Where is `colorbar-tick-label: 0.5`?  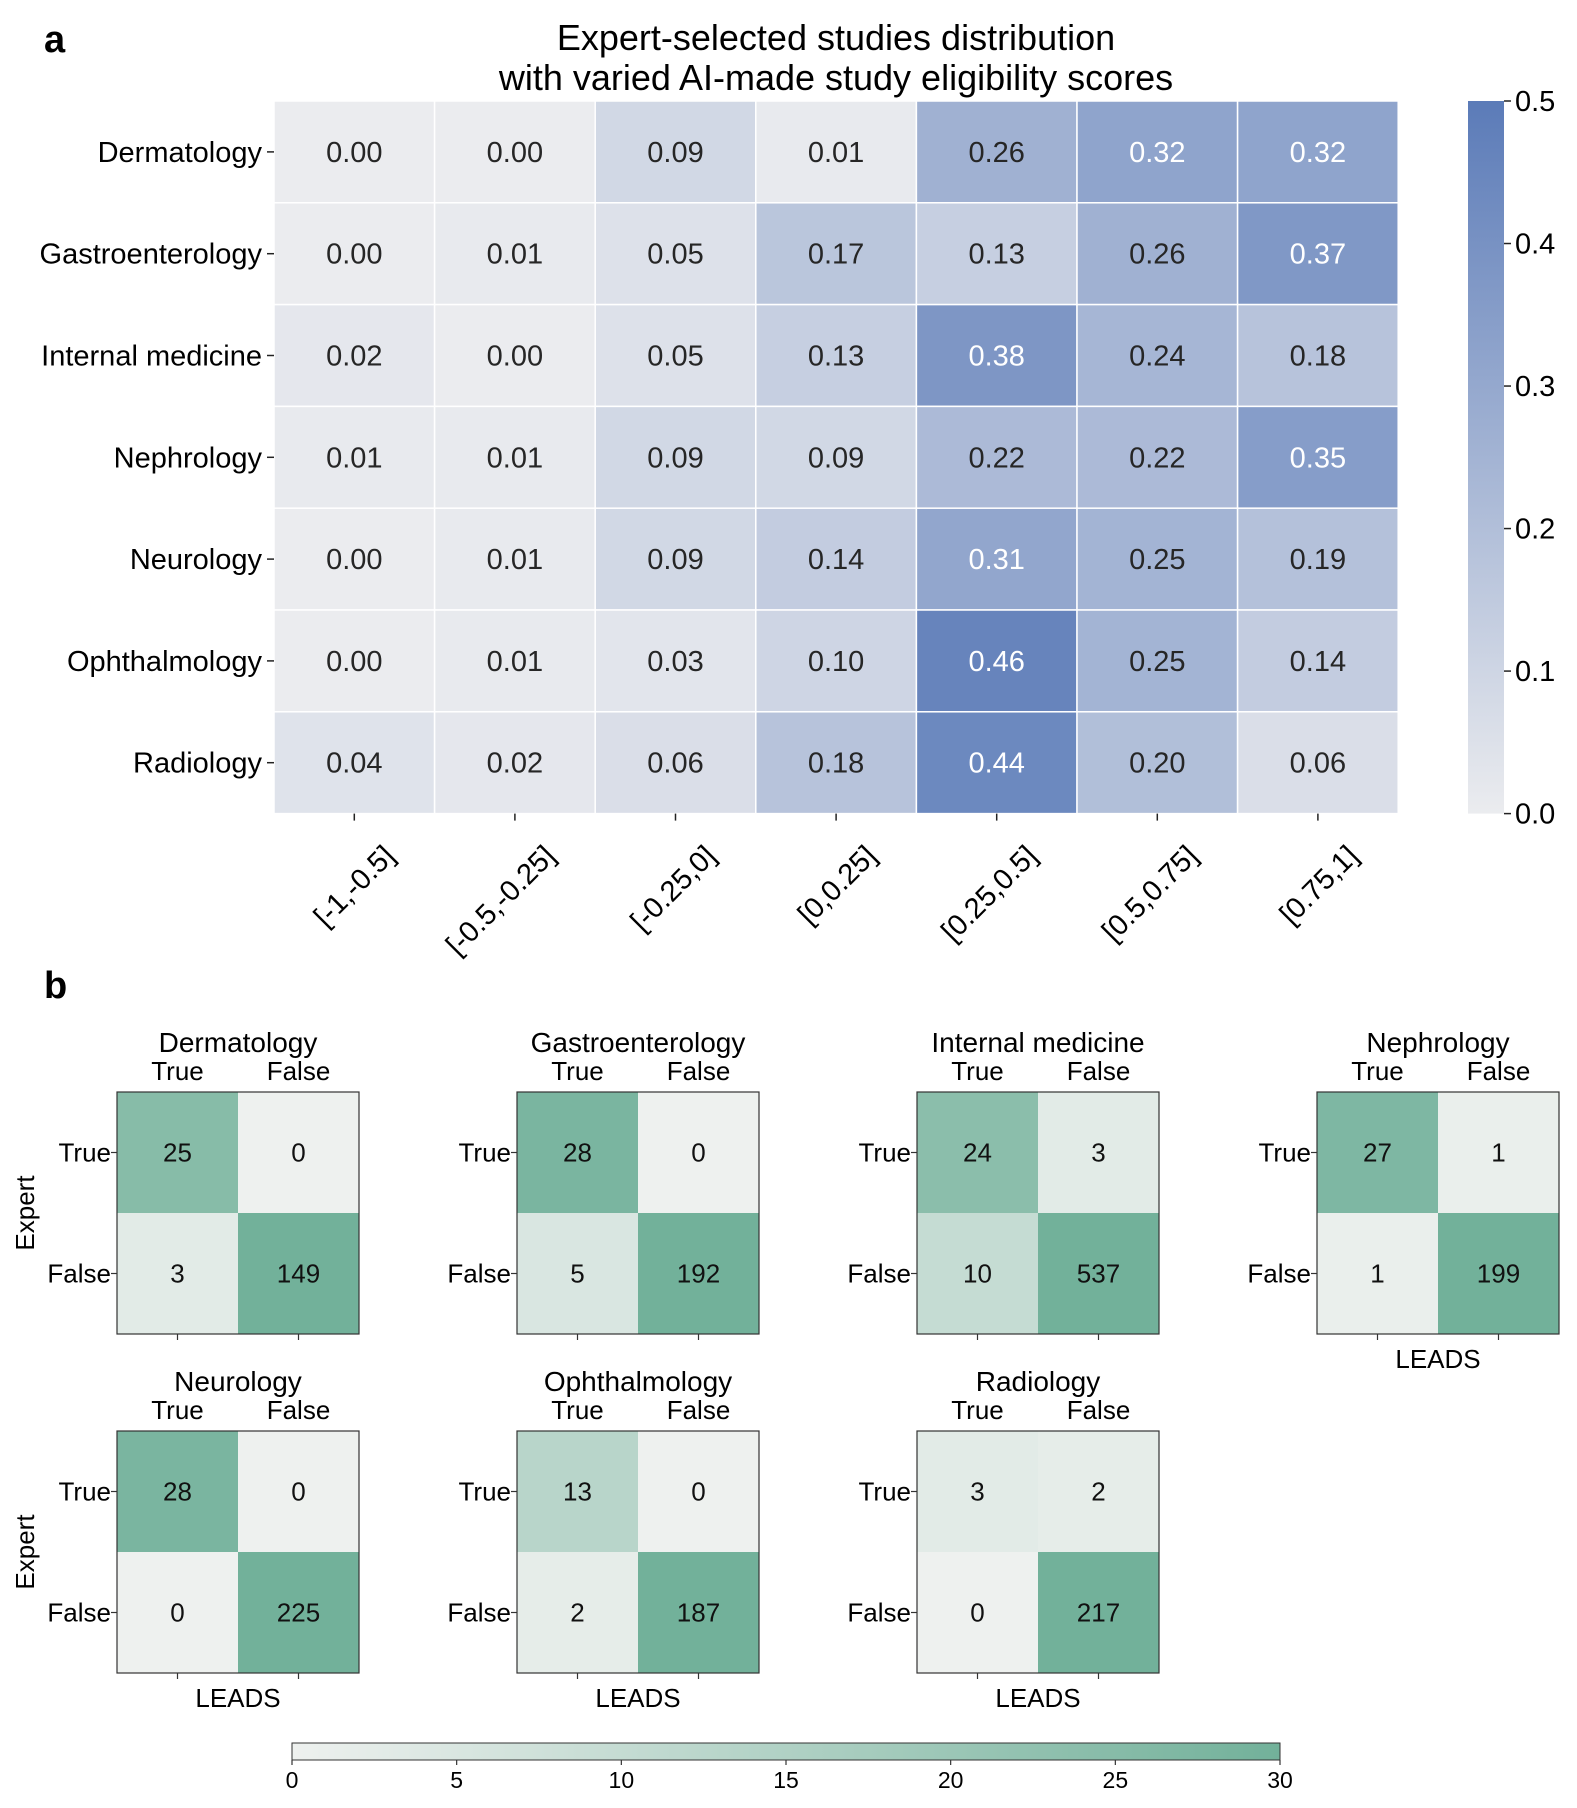
colorbar-tick-label: 0.5 is located at coordinates (1535, 102).